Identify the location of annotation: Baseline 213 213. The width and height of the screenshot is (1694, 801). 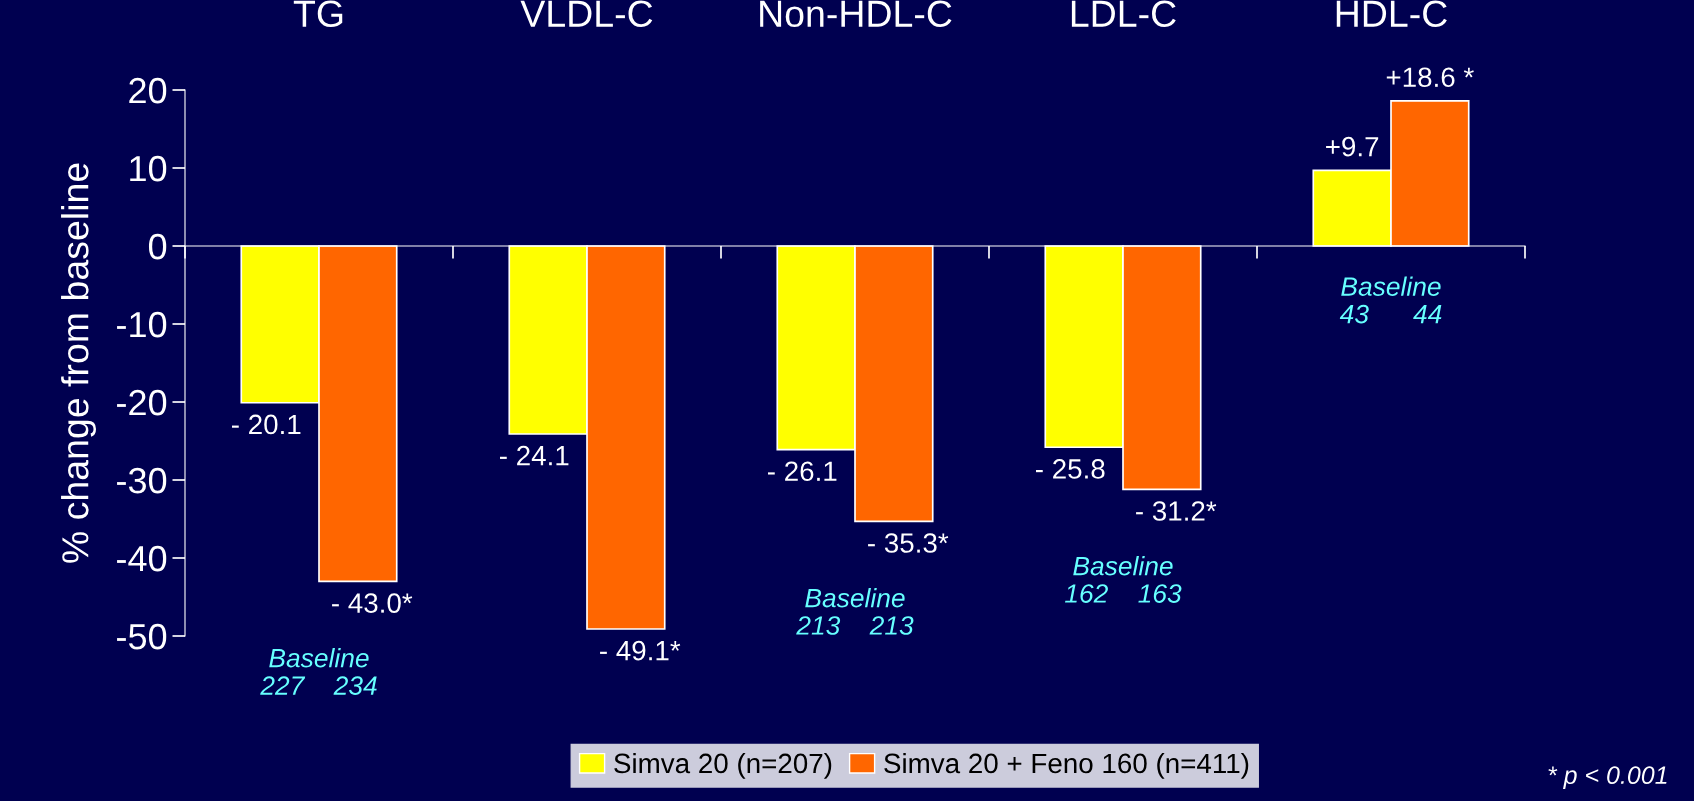
(855, 611).